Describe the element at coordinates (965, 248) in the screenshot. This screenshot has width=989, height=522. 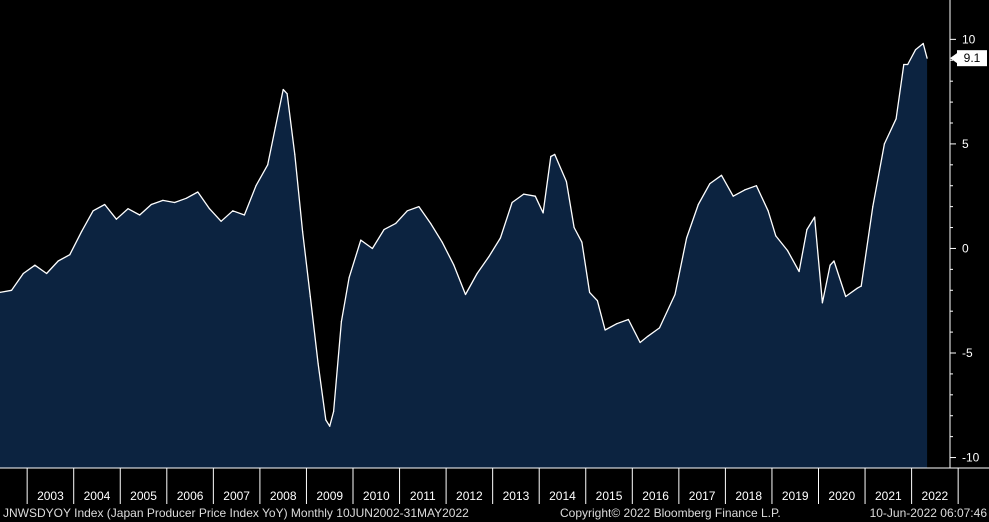
I see `y-tick-label: 0` at that location.